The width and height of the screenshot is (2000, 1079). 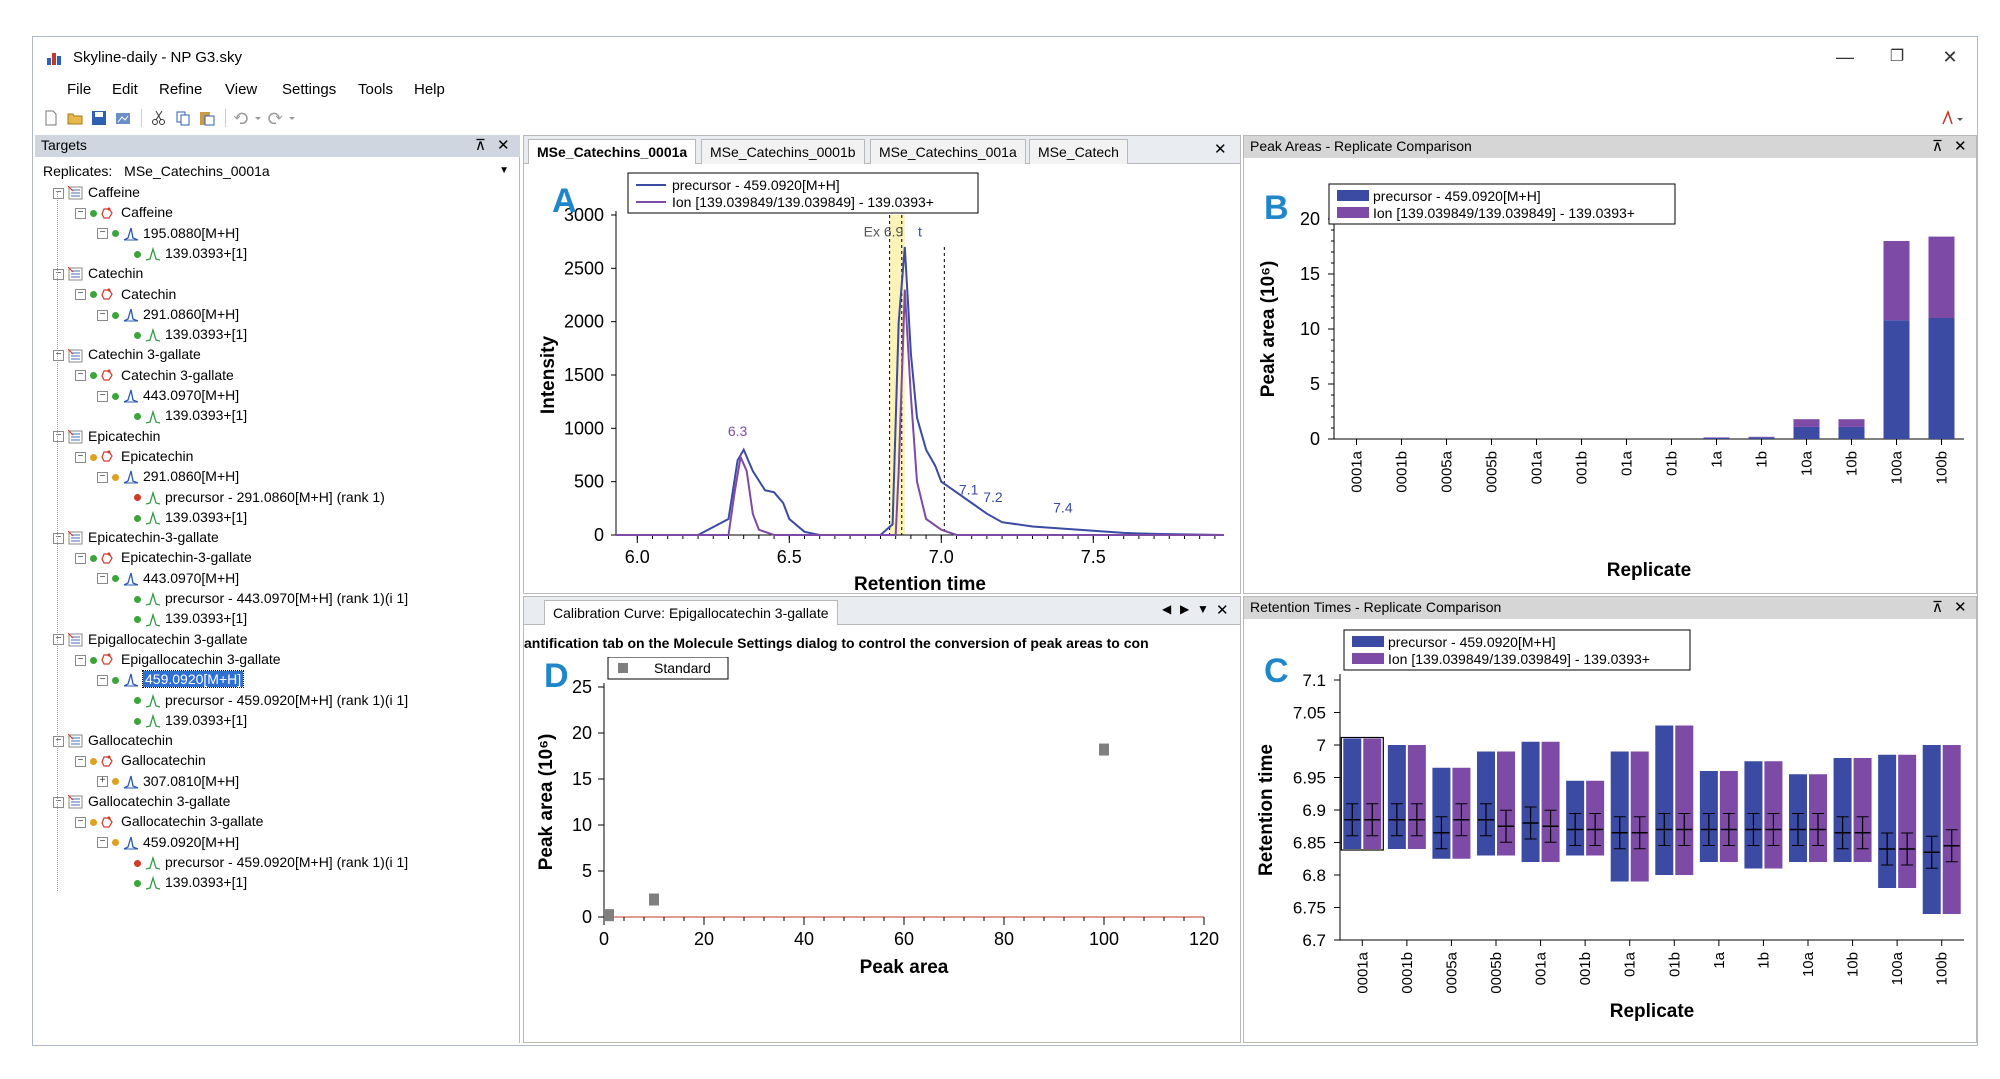 What do you see at coordinates (429, 89) in the screenshot?
I see `menu-help: Help` at bounding box center [429, 89].